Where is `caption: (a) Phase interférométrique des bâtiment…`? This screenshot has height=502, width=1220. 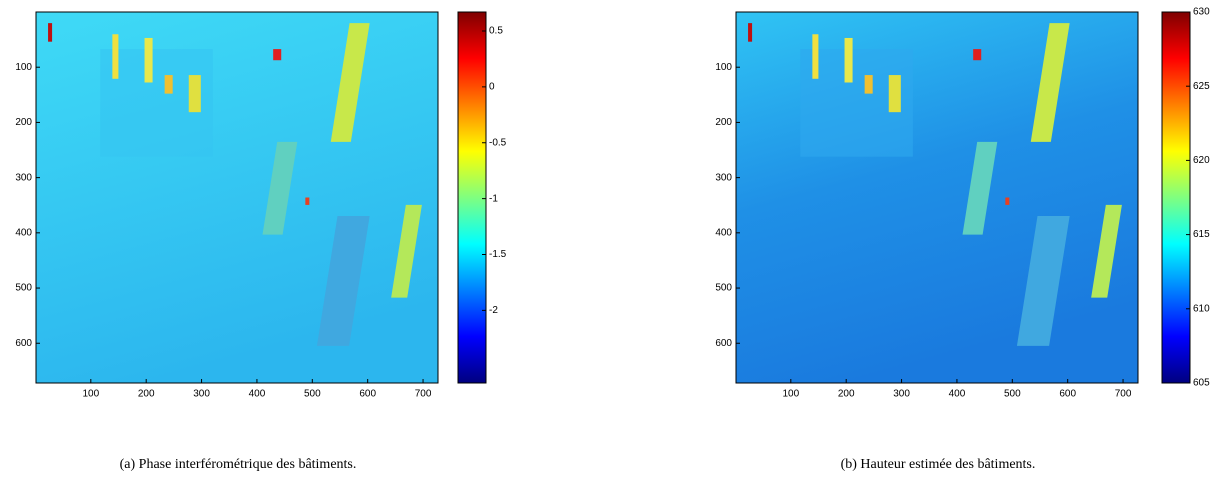 caption: (a) Phase interférométrique des bâtiment… is located at coordinates (238, 464).